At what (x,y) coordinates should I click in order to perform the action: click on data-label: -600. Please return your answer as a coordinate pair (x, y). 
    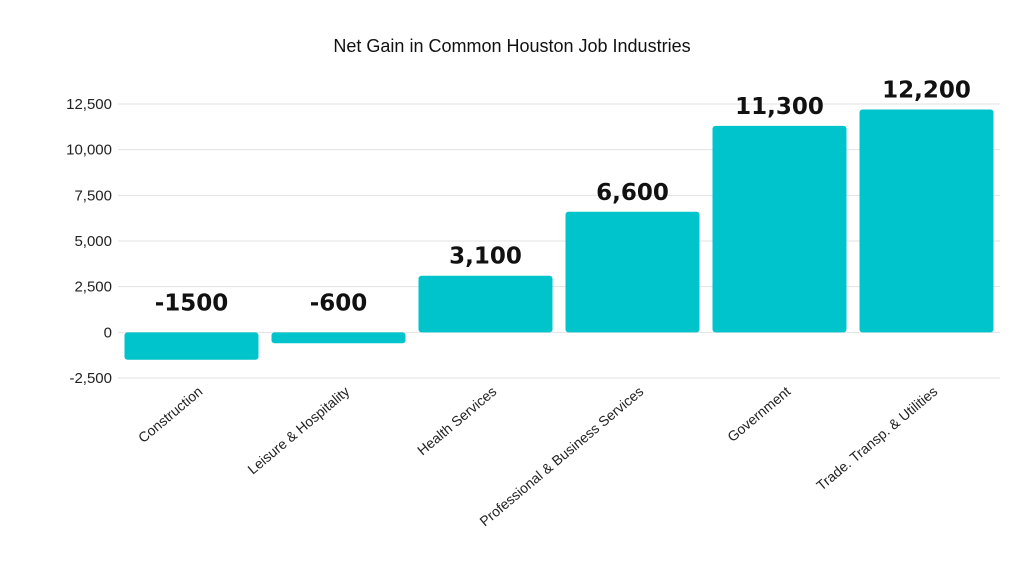
    Looking at the image, I should click on (339, 303).